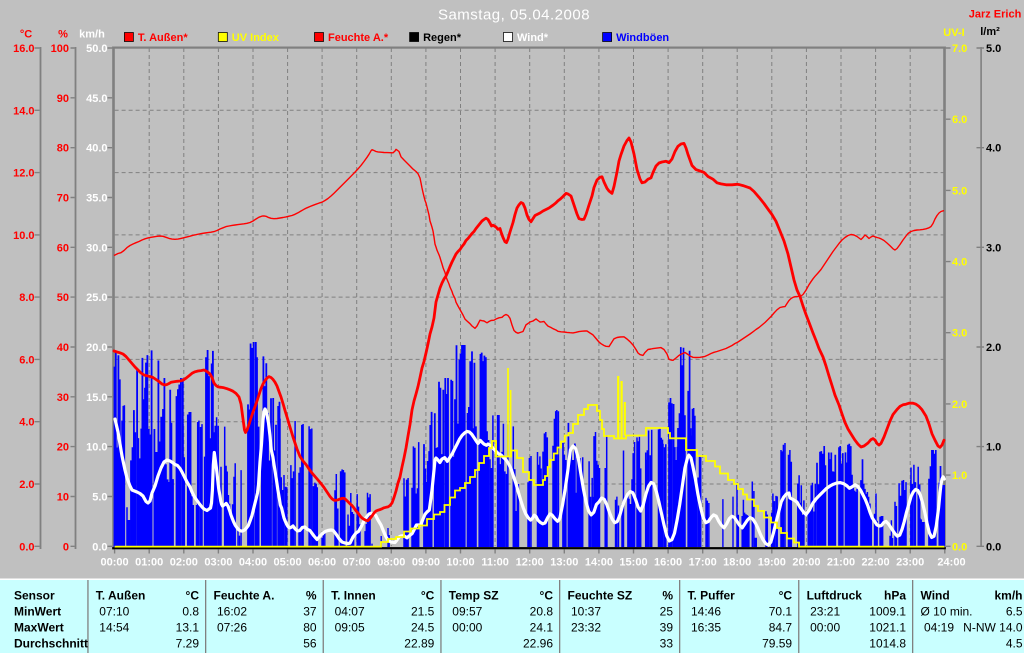 This screenshot has width=1024, height=653. I want to click on svg-text: 16:02, so click(232, 612).